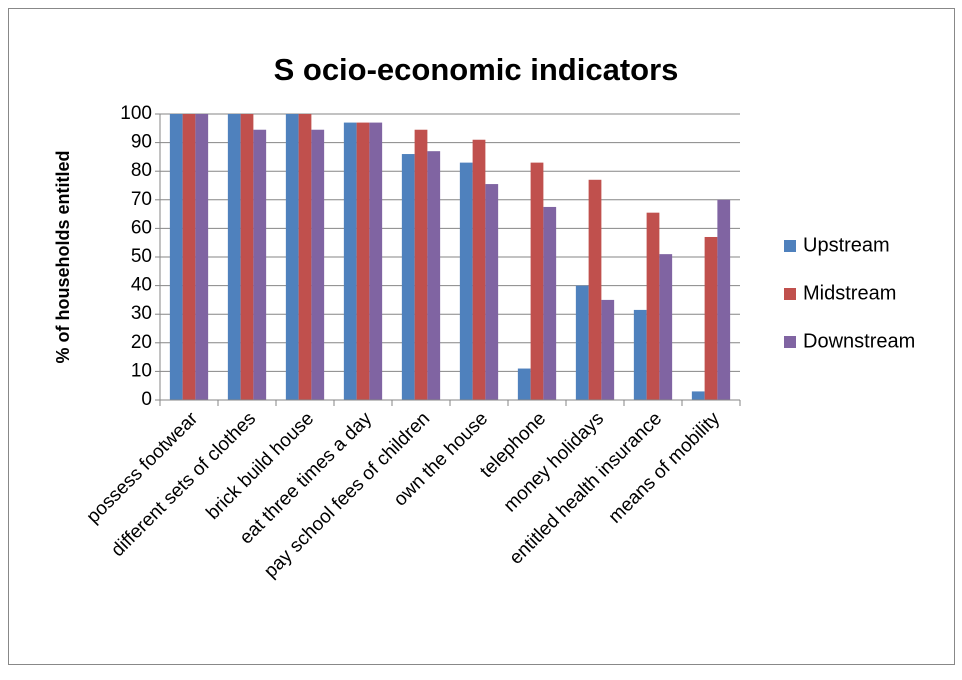 Image resolution: width=962 pixels, height=680 pixels. What do you see at coordinates (141, 256) in the screenshot?
I see `y-tick-label: 50` at bounding box center [141, 256].